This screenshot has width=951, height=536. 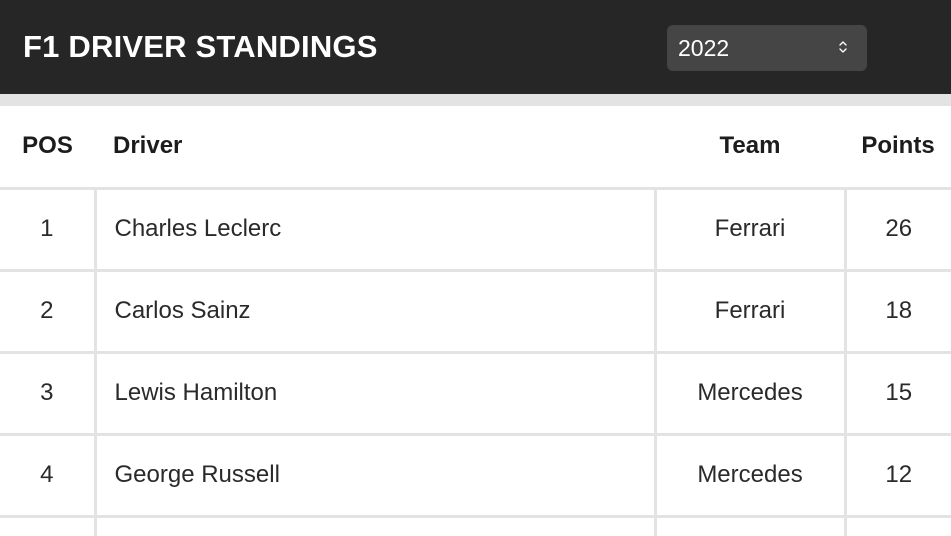 I want to click on cell-pos: 2, so click(x=48, y=312).